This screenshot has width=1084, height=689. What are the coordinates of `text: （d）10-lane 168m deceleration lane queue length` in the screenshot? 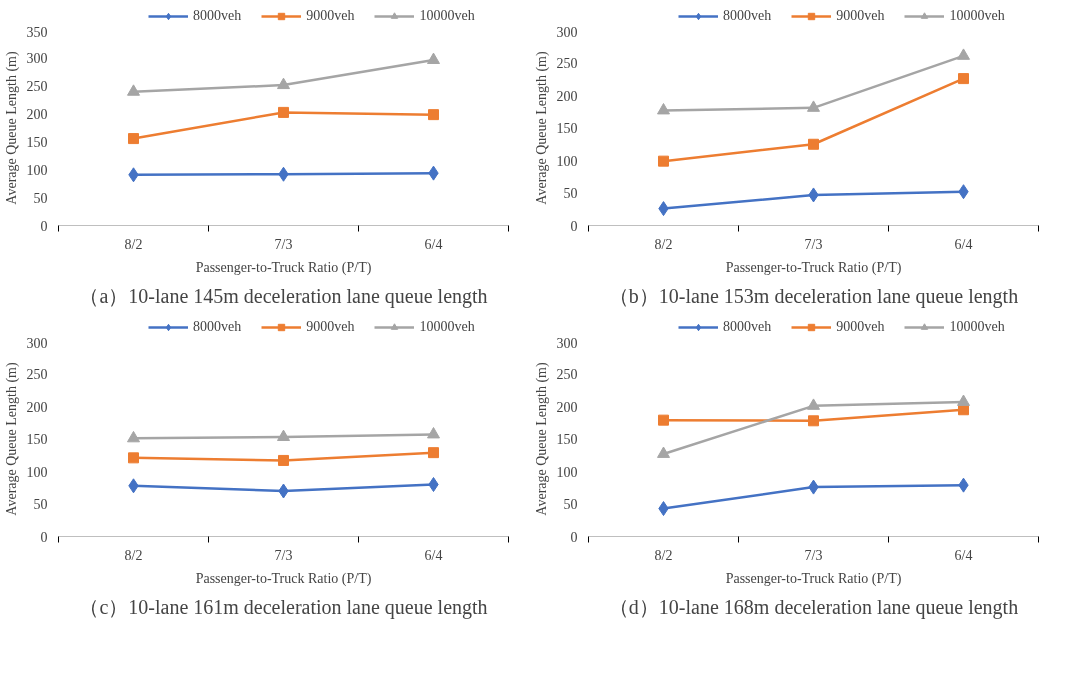 It's located at (813, 607).